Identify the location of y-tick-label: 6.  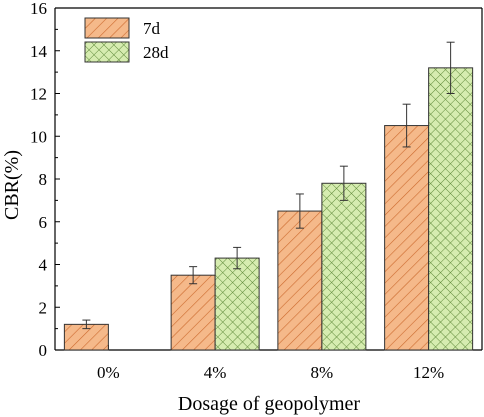
(43, 222).